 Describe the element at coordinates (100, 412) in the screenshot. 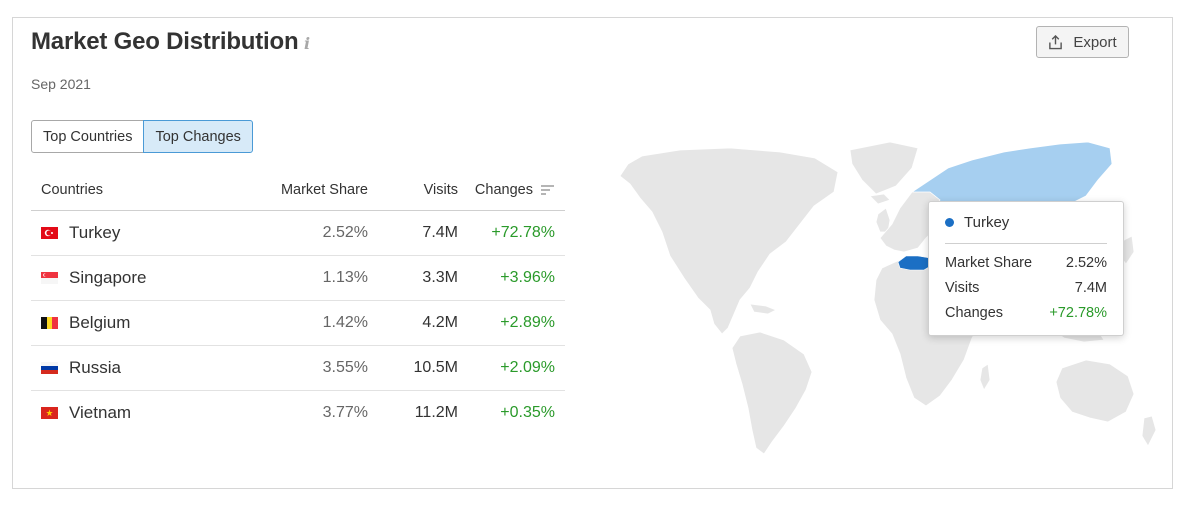

I see `country-name: Vietnam` at that location.